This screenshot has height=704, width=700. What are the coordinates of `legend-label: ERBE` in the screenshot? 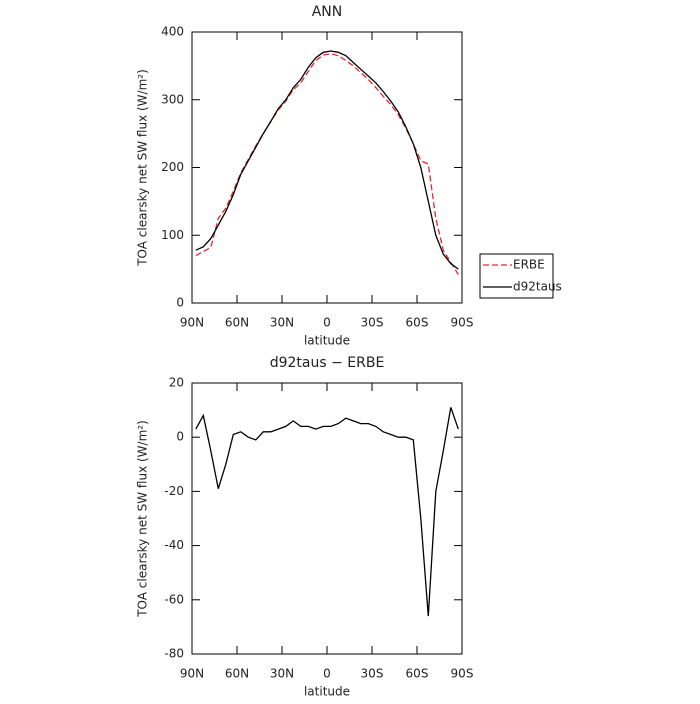 It's located at (529, 265).